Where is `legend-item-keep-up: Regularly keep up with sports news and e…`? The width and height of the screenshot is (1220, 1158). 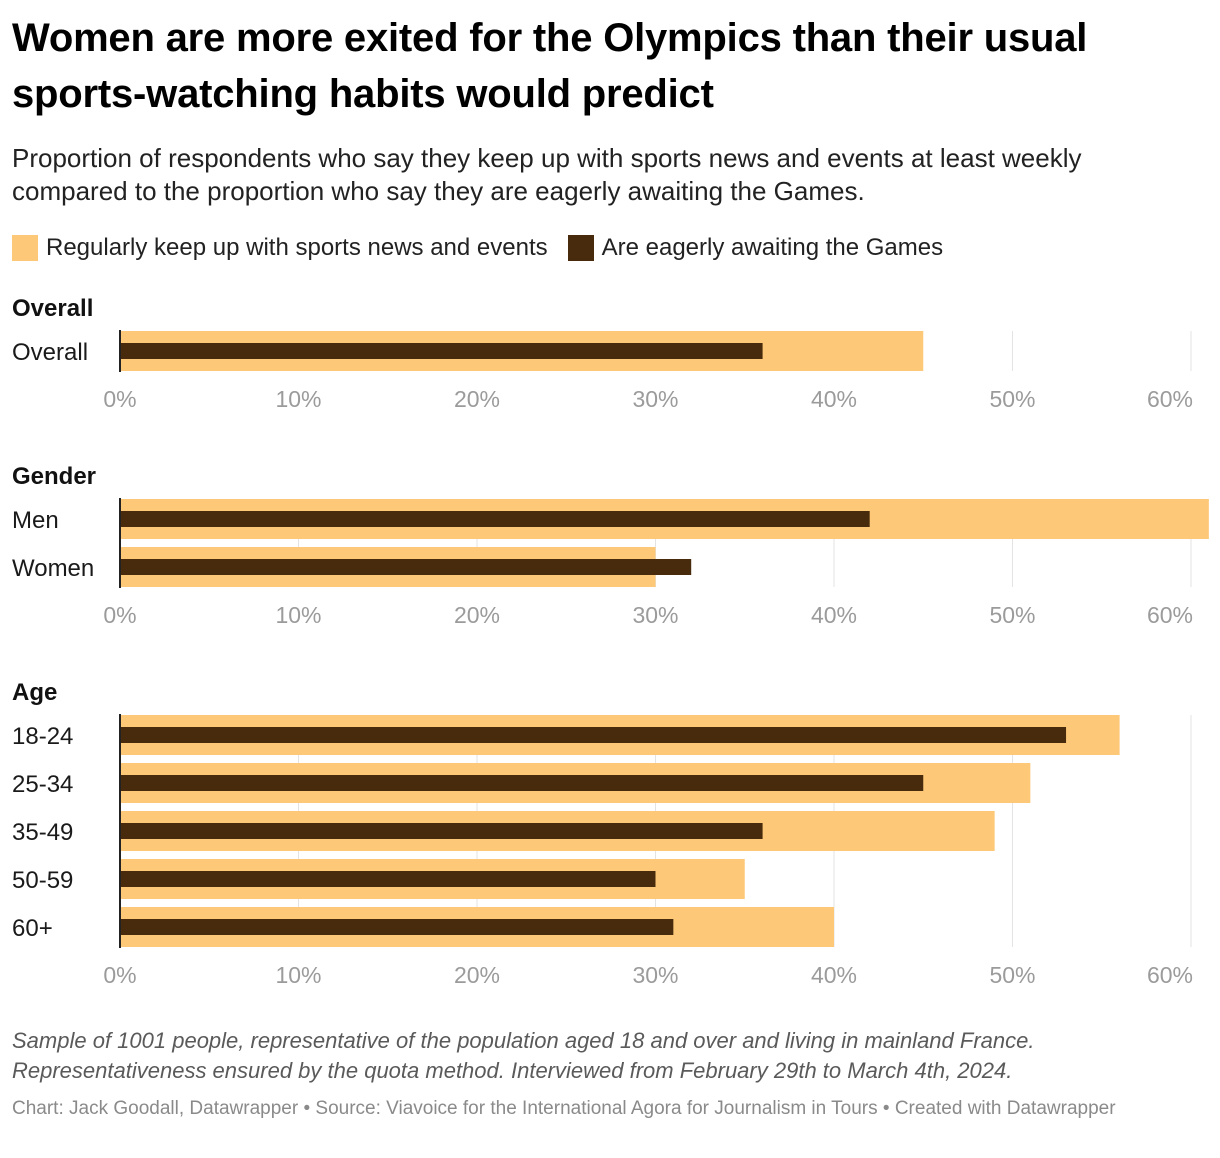
legend-item-keep-up: Regularly keep up with sports news and e… is located at coordinates (280, 248).